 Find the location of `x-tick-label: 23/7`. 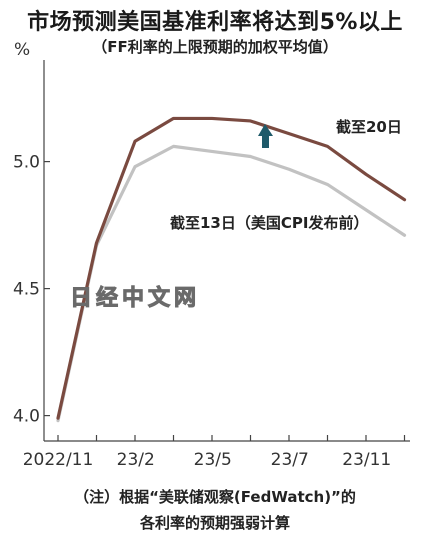

x-tick-label: 23/7 is located at coordinates (290, 460).